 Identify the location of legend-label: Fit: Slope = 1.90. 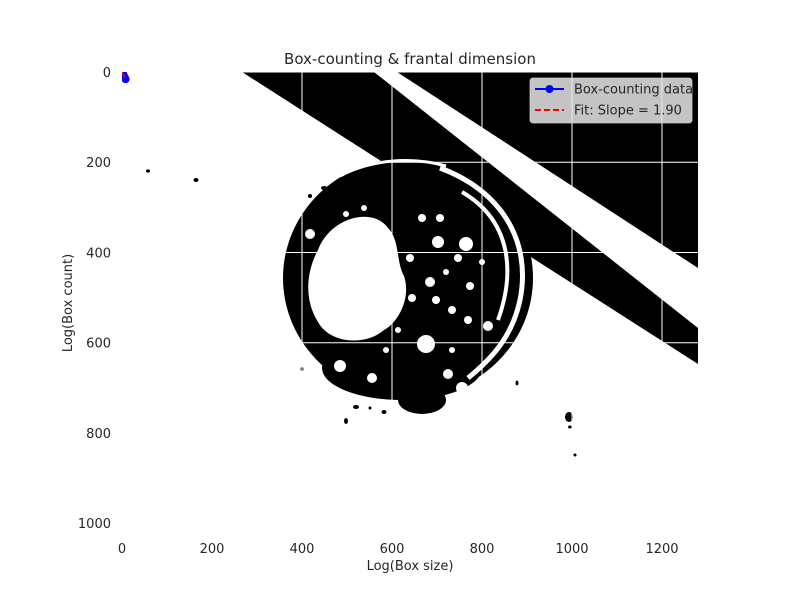
(628, 111).